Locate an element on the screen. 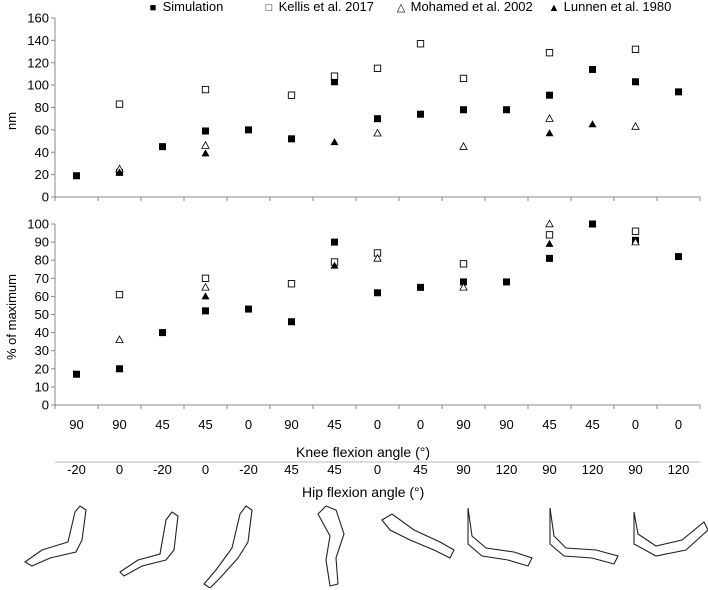 The image size is (708, 590). hip-axis-title: Hip flexion angle (°) is located at coordinates (363, 492).